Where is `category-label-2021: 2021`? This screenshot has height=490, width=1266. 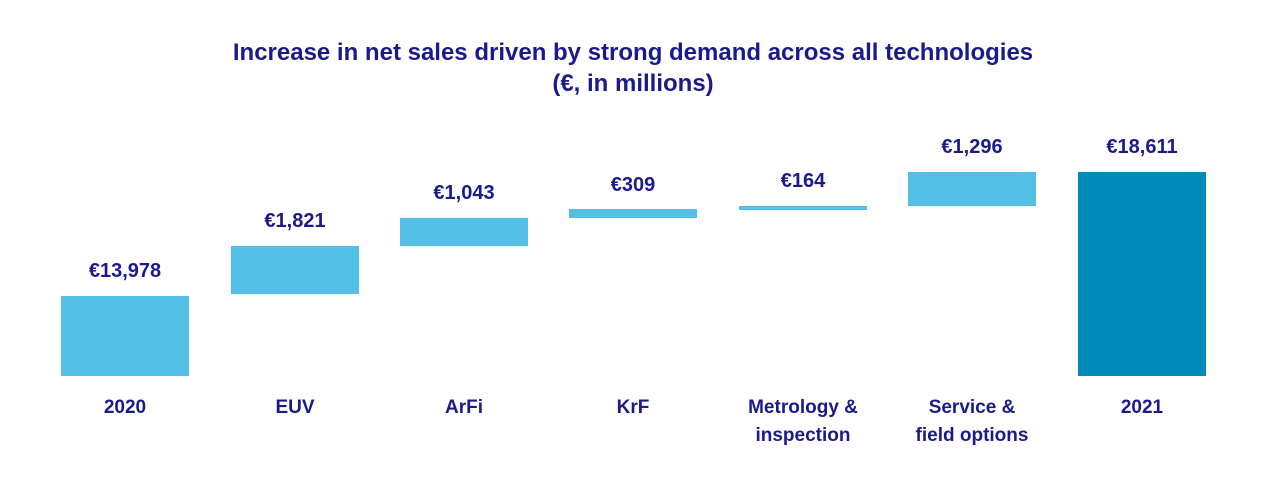
category-label-2021: 2021 is located at coordinates (1142, 407).